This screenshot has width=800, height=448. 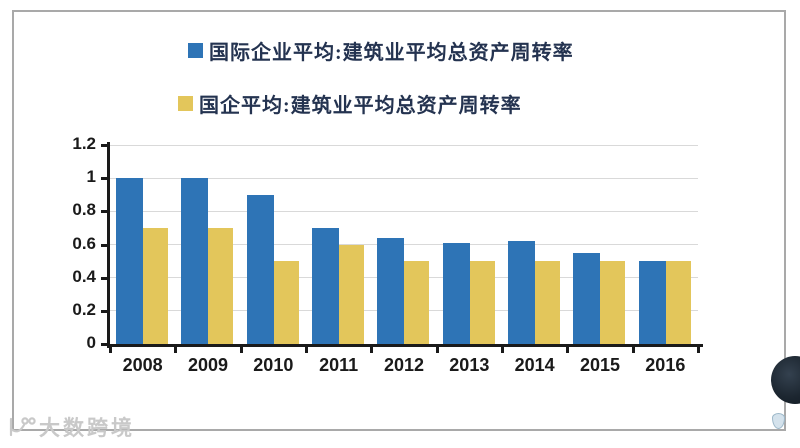 I want to click on watermark: 大数跨境, so click(x=70, y=427).